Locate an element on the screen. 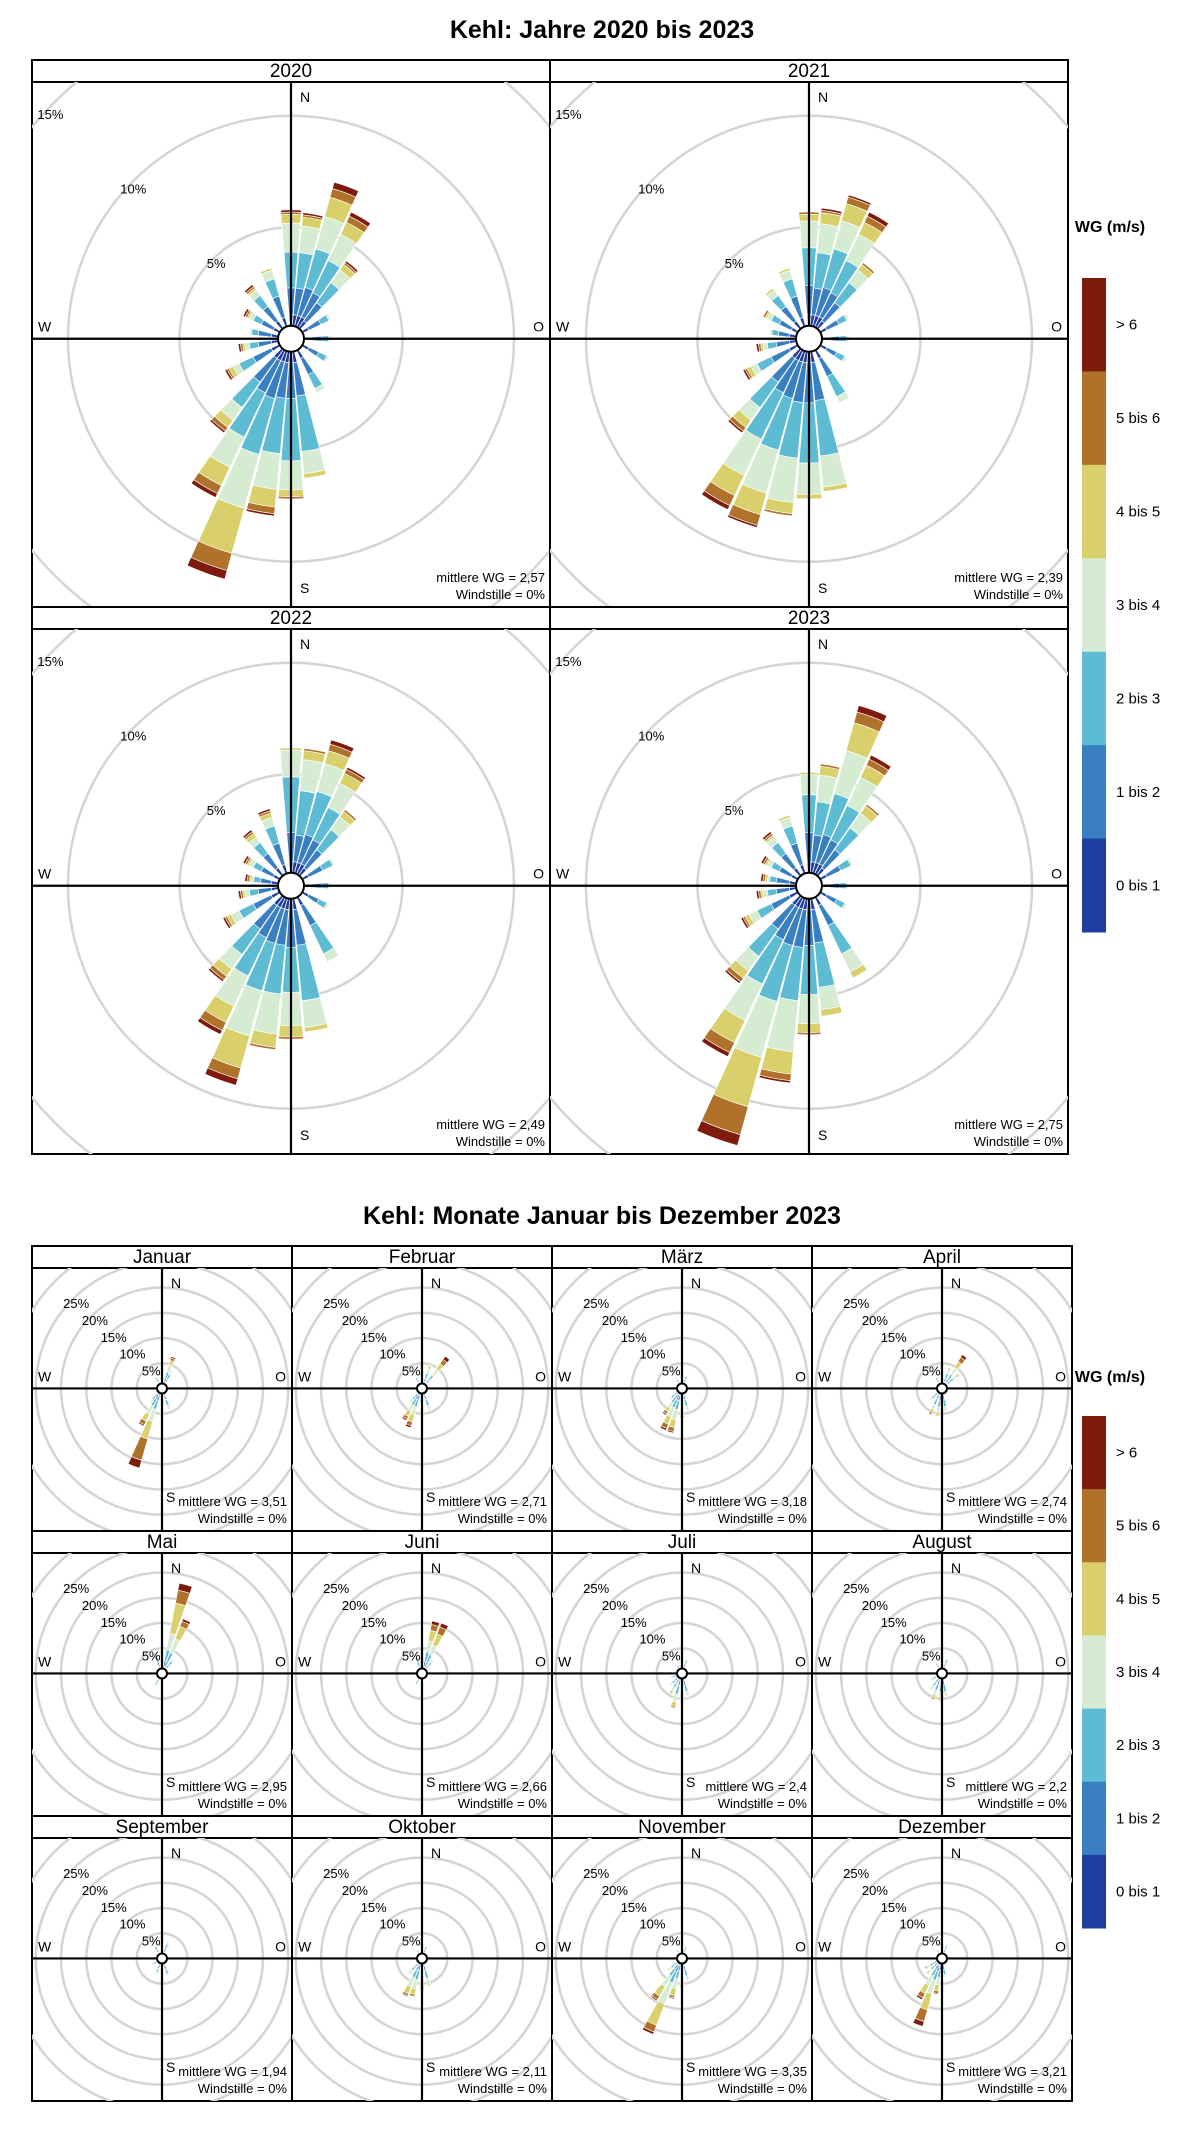 The height and width of the screenshot is (2130, 1200). panel-title: September is located at coordinates (163, 1827).